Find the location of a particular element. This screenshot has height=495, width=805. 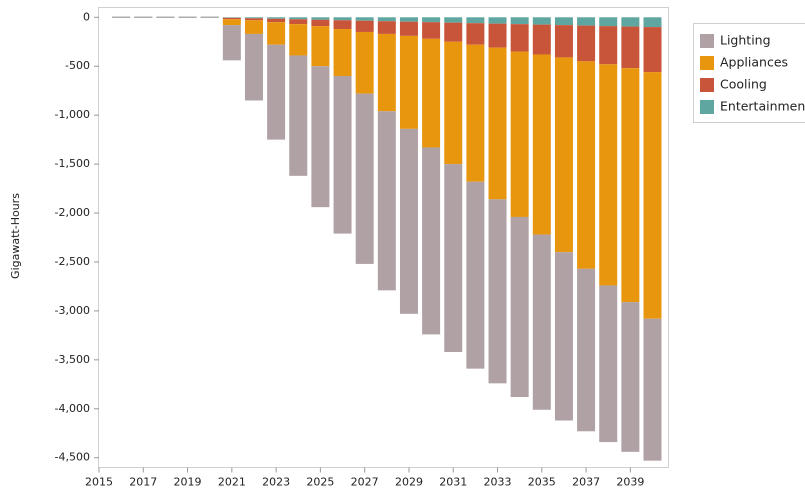

x-tick-label: 2021 is located at coordinates (232, 482).